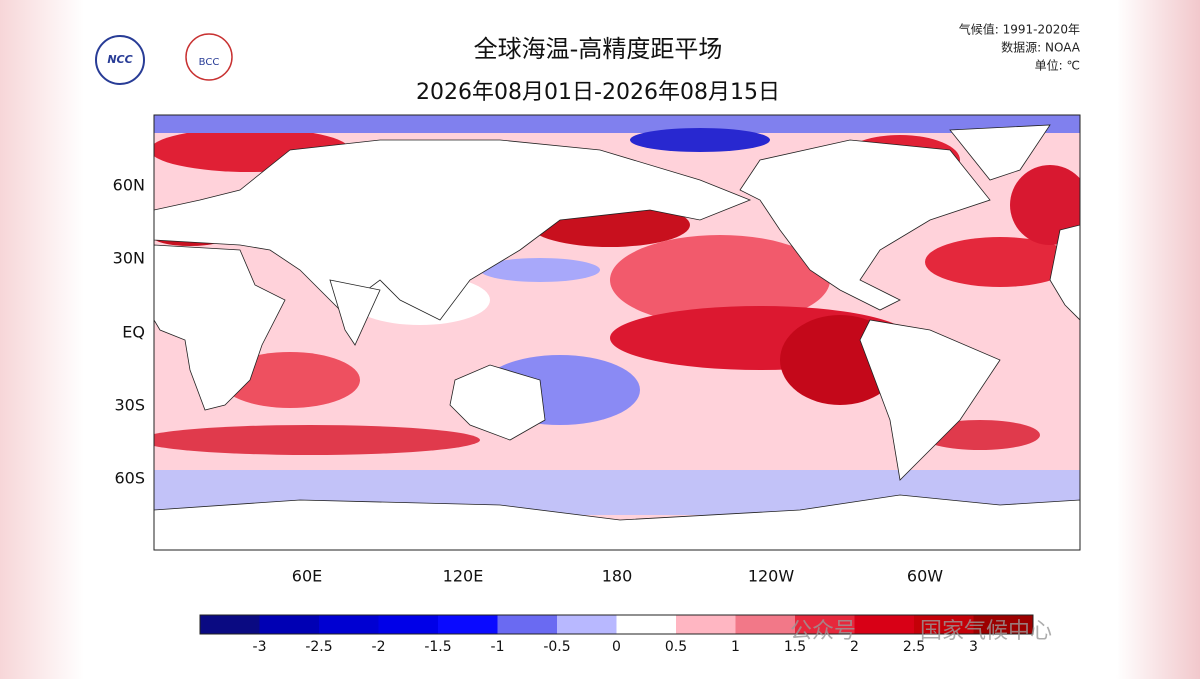  Describe the element at coordinates (463, 576) in the screenshot. I see `lon-label: 120E` at that location.